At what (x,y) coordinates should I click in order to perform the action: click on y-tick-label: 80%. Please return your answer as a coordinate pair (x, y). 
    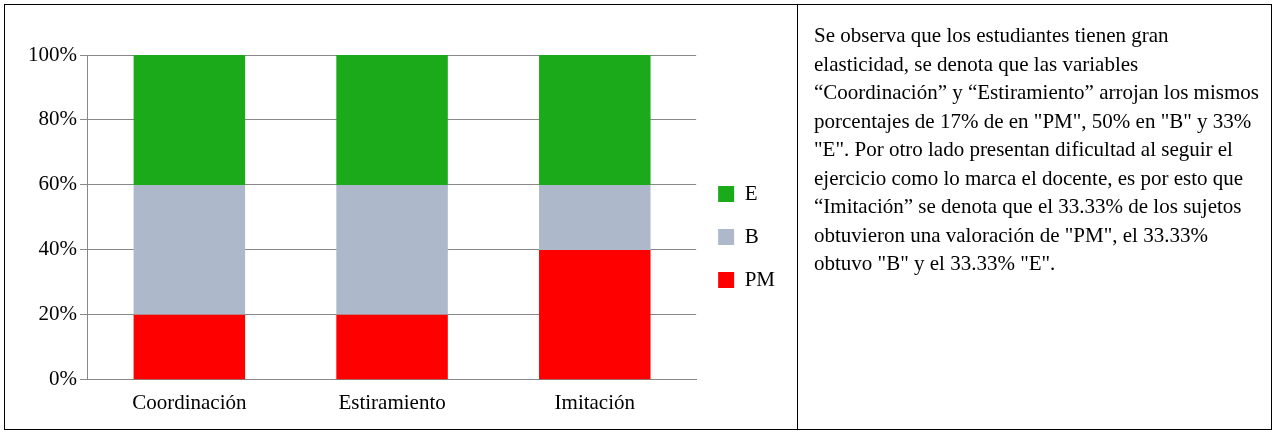
    Looking at the image, I should click on (57, 118).